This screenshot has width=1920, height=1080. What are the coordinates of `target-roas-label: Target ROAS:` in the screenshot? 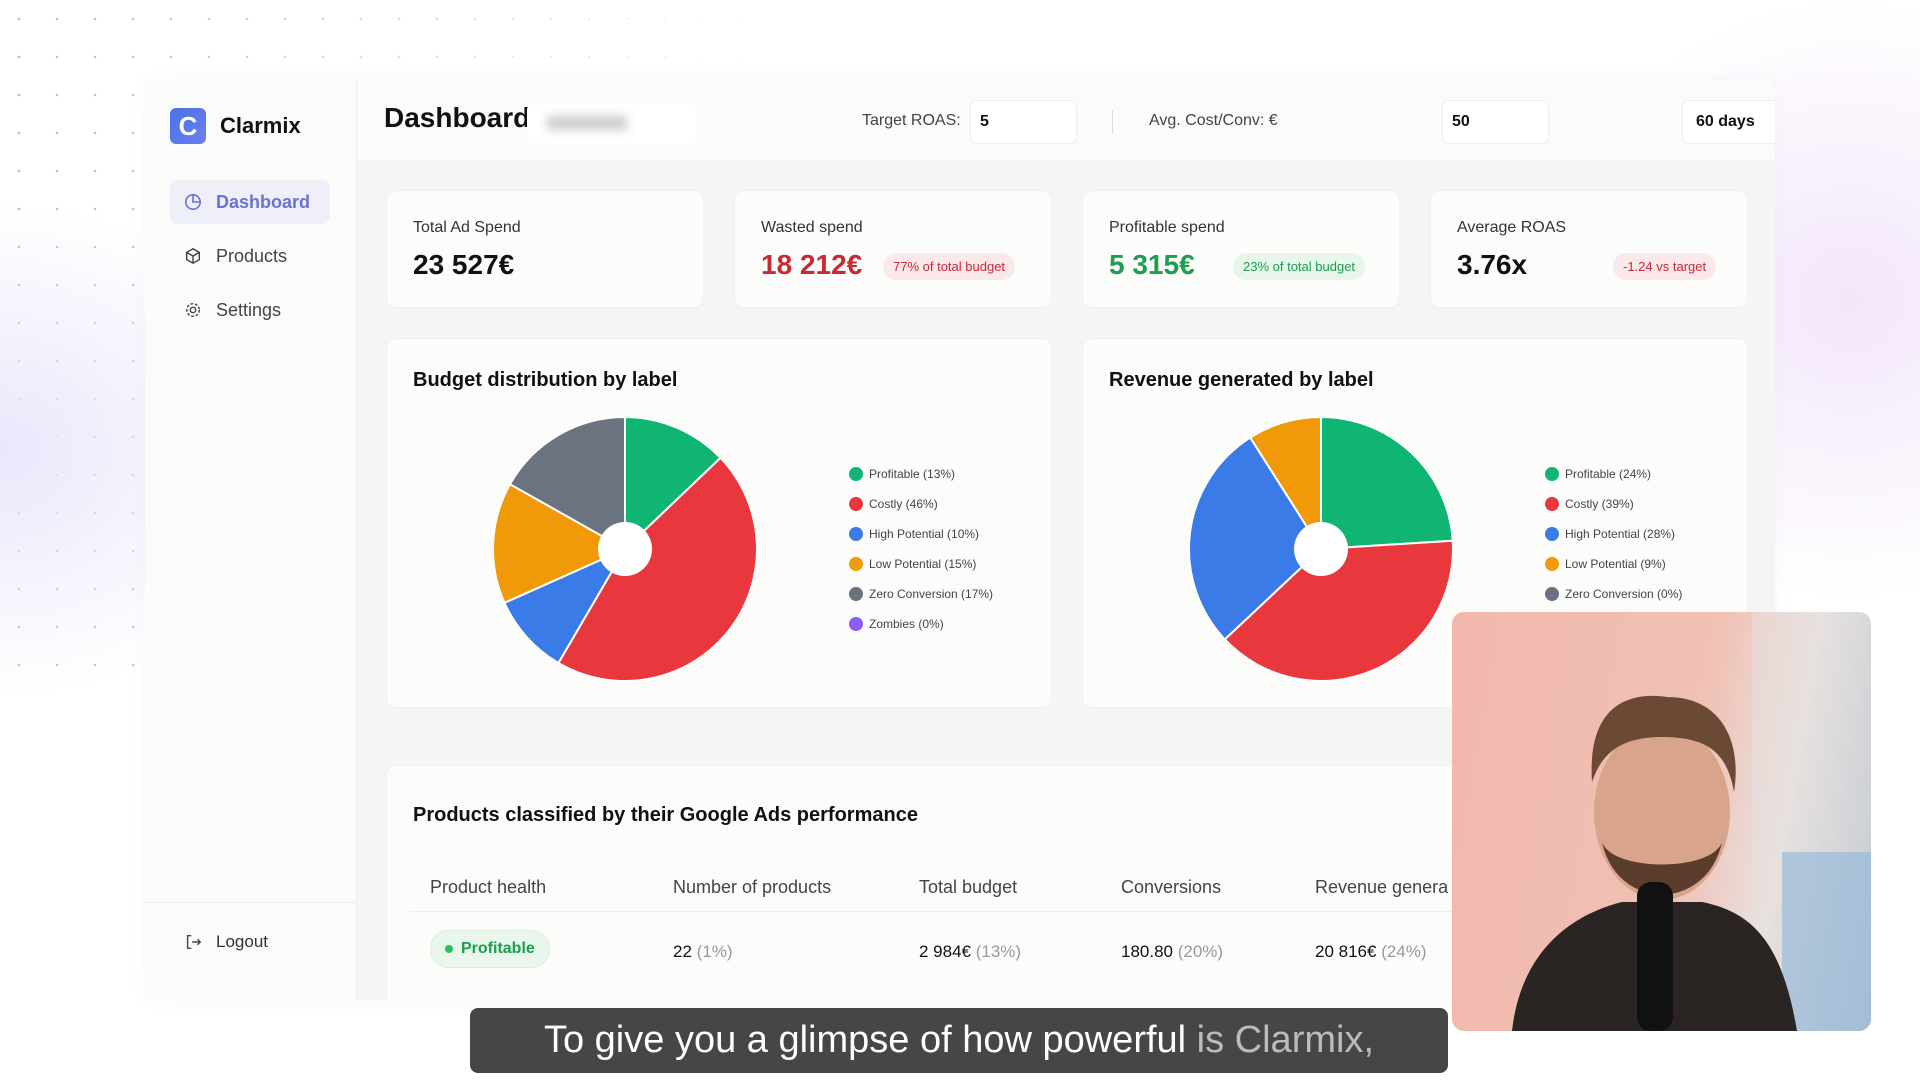 It's located at (911, 120).